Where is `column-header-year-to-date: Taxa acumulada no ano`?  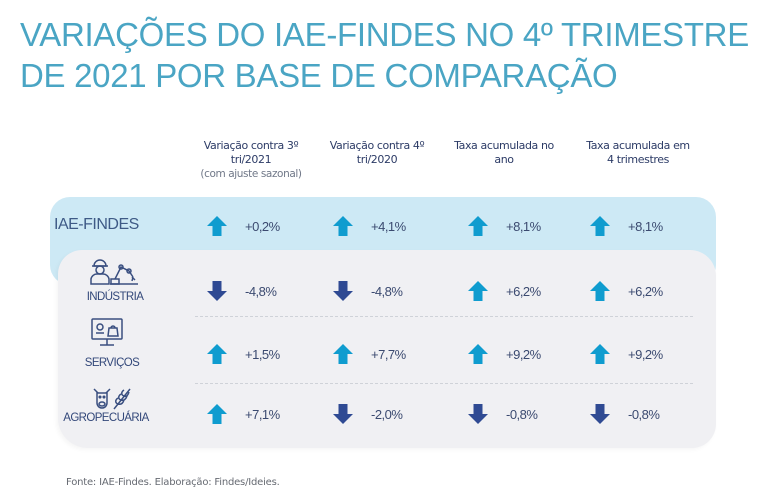 column-header-year-to-date: Taxa acumulada no ano is located at coordinates (504, 153).